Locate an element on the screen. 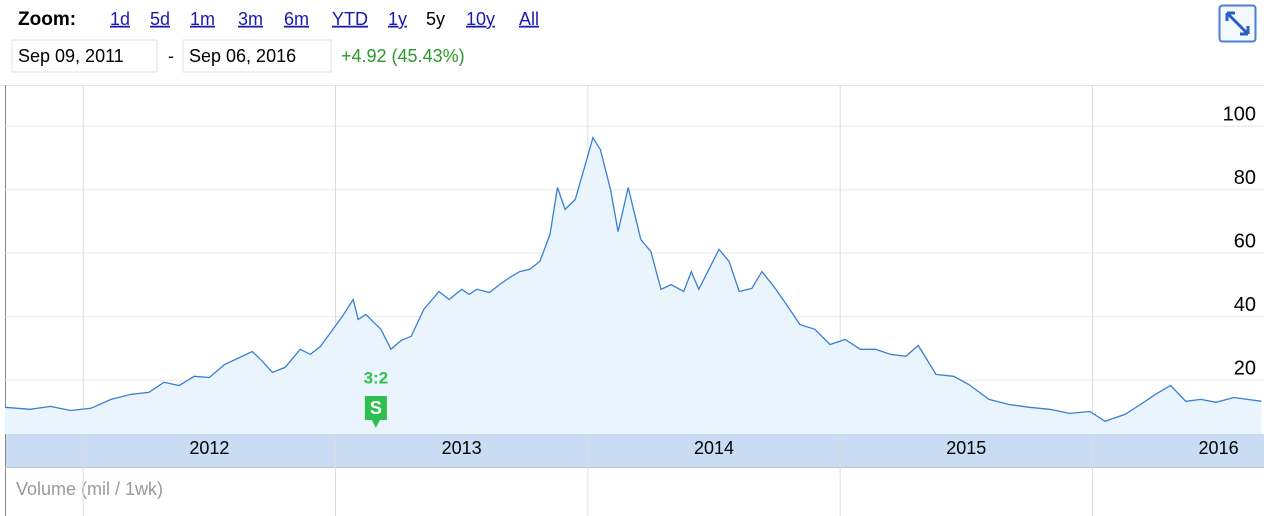 The image size is (1264, 516). zoom-option: 1d is located at coordinates (120, 19).